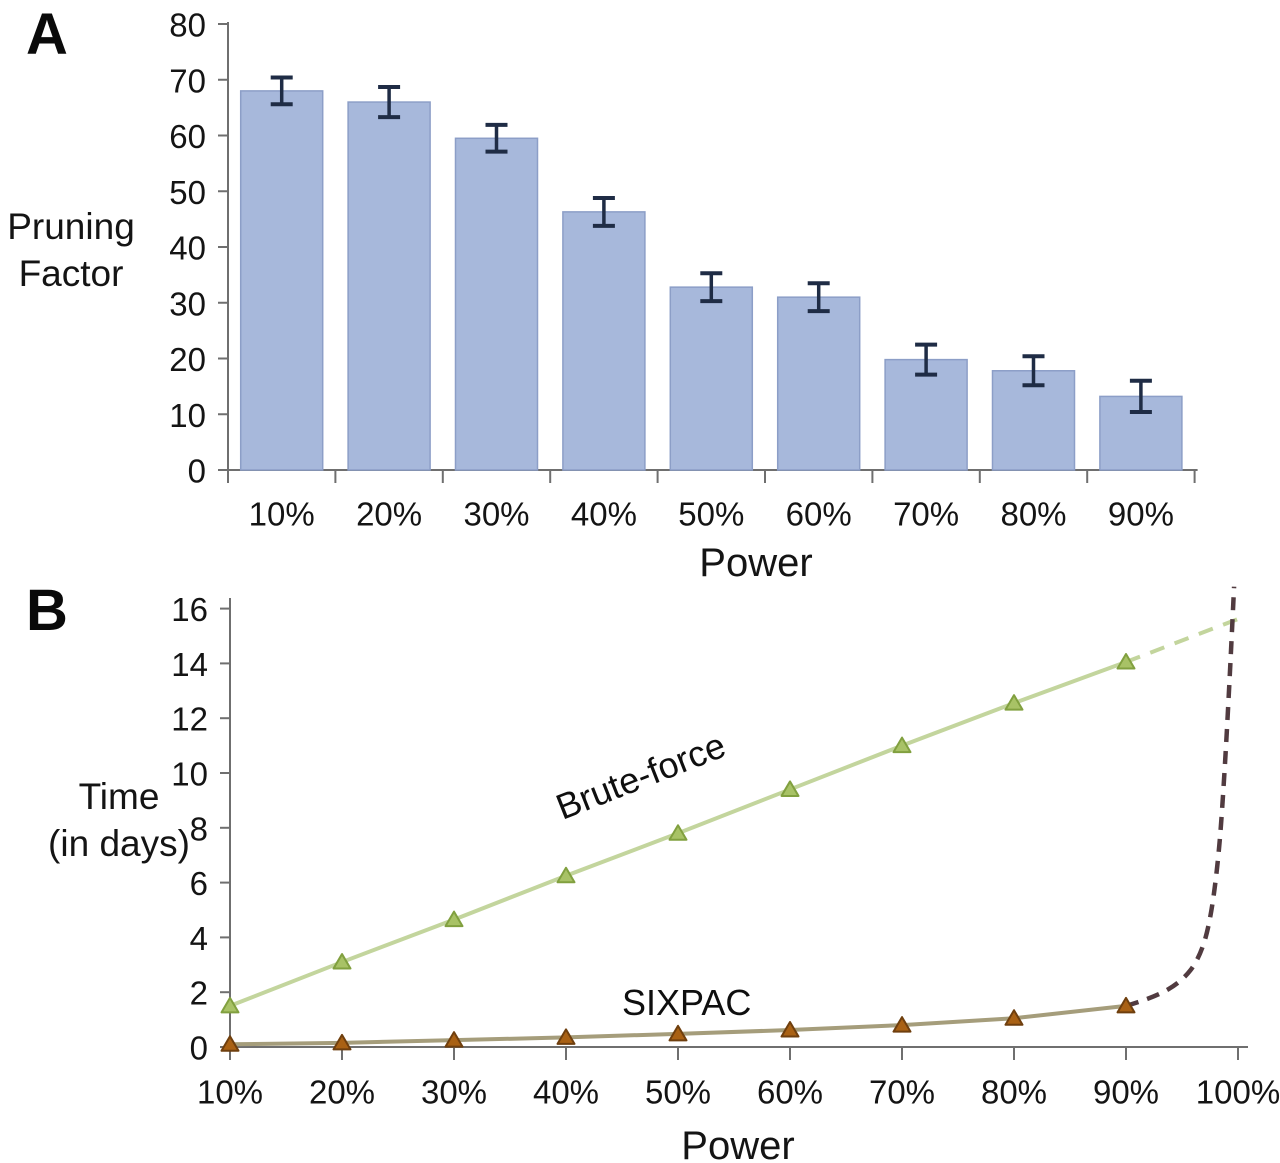 This screenshot has width=1280, height=1163. What do you see at coordinates (818, 383) in the screenshot?
I see `bar-60%` at bounding box center [818, 383].